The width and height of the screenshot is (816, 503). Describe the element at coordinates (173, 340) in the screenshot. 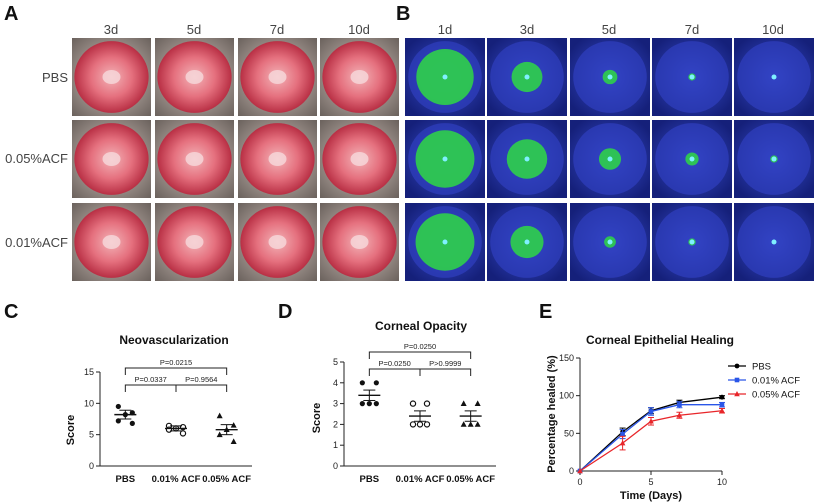

I see `chart-title: Neovascularization` at that location.